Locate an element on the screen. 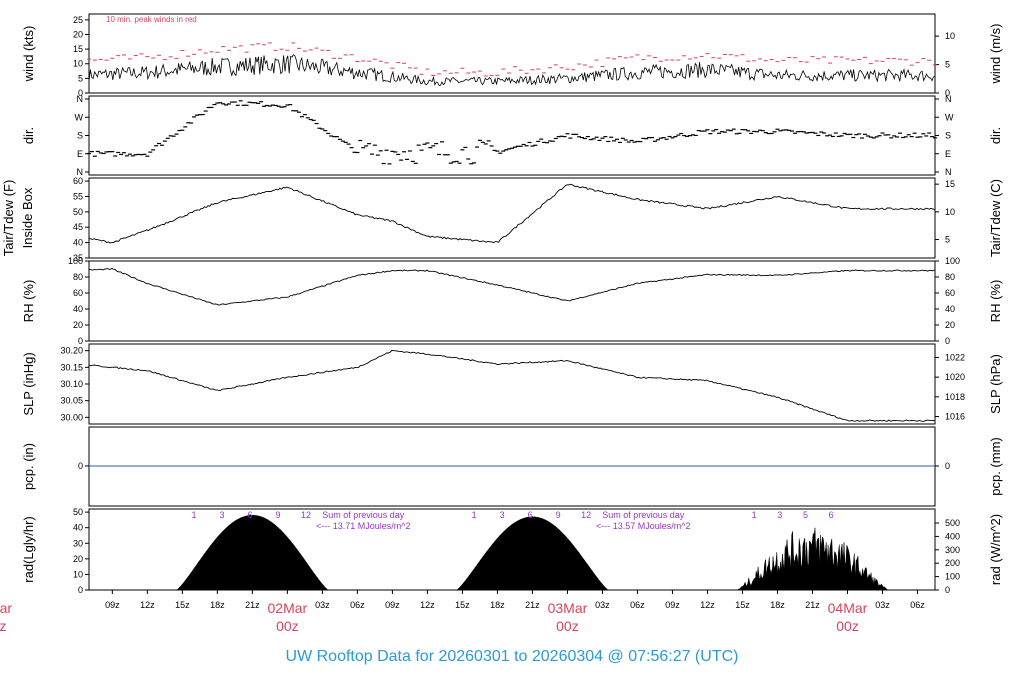  pressure-y-right-tick-label: 1018 is located at coordinates (955, 397).